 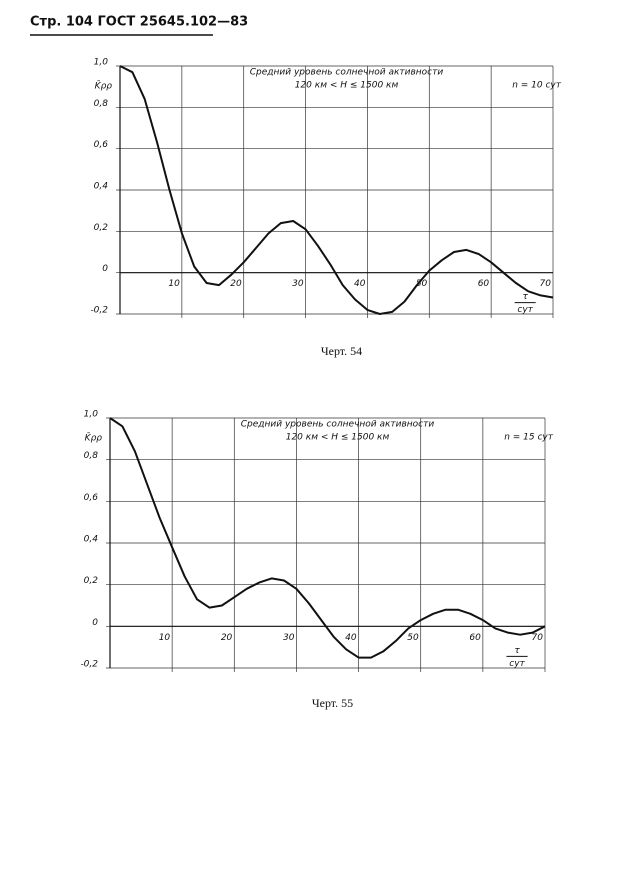 I want to click on caption: Черт. 55, so click(x=332, y=703).